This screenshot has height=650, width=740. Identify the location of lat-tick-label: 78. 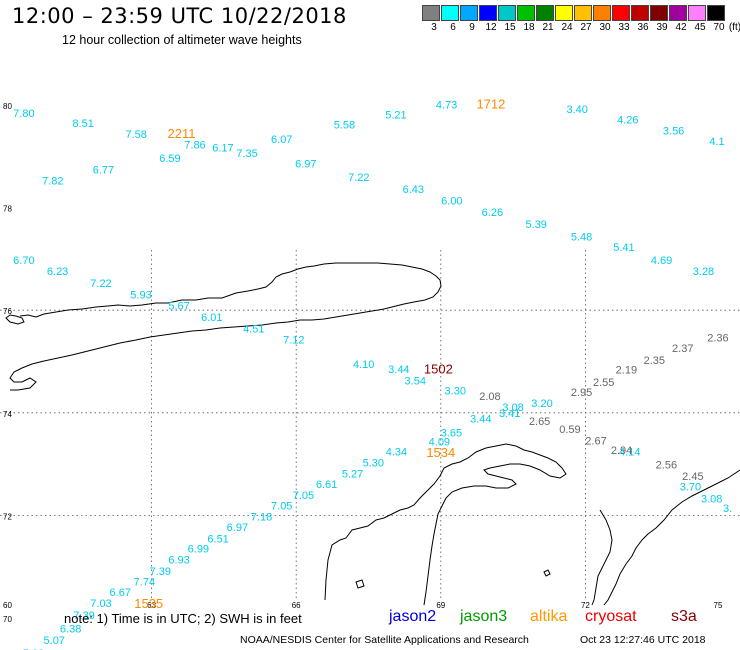
(7, 209).